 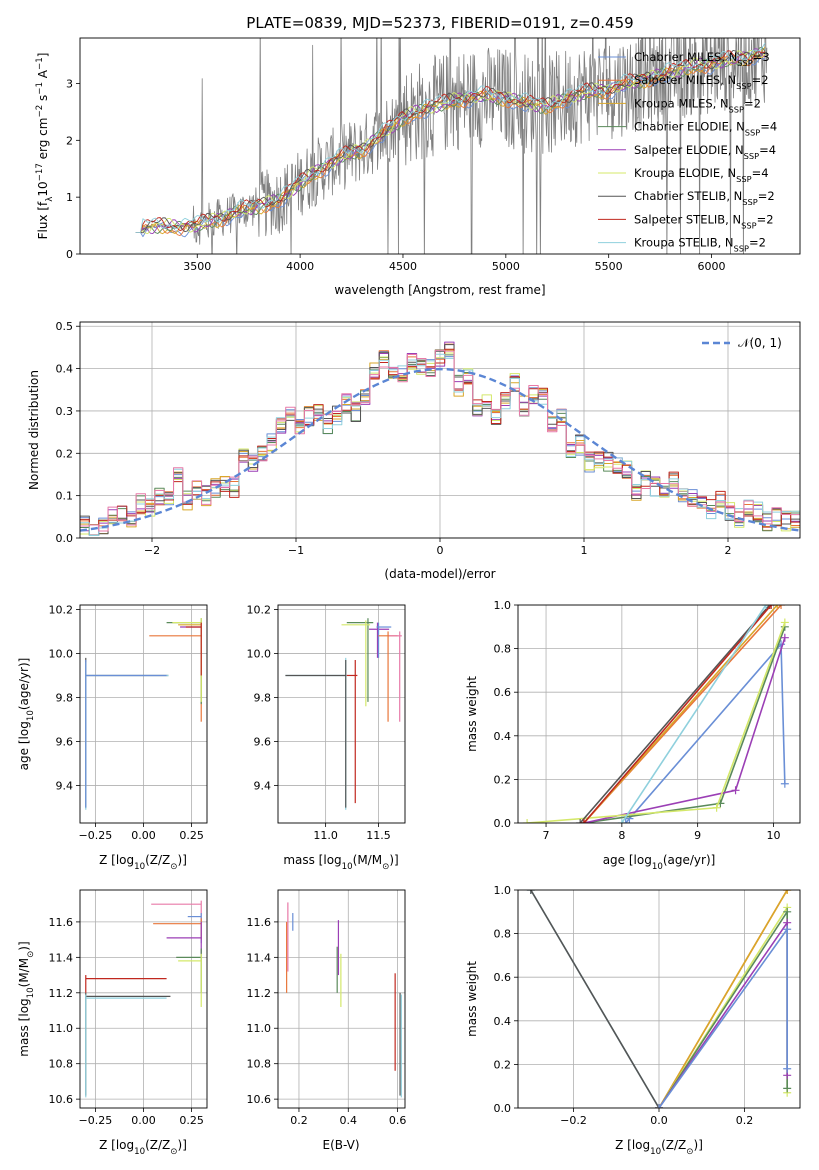 What do you see at coordinates (152, 550) in the screenshot?
I see `x-tick-label: −2` at bounding box center [152, 550].